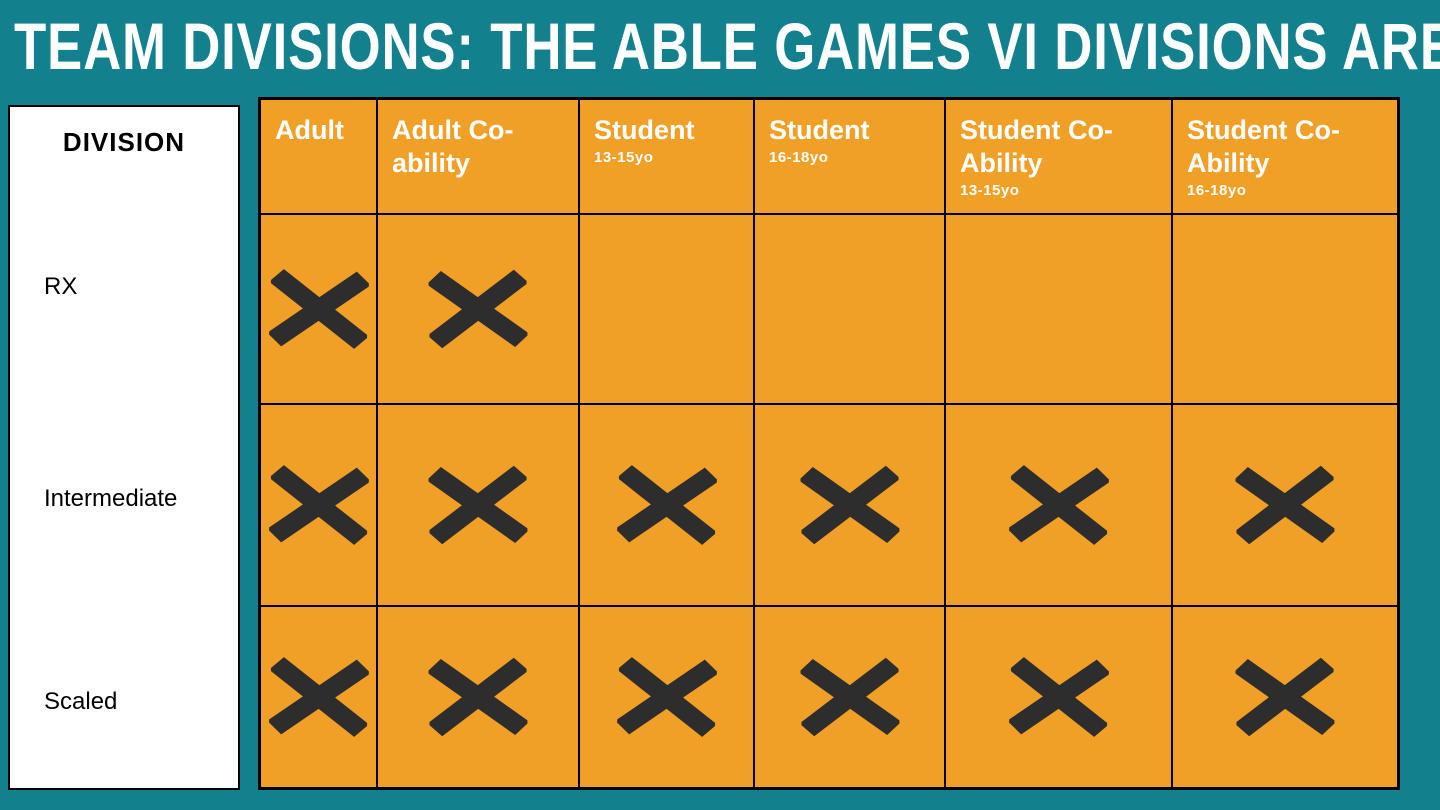 Image resolution: width=1440 pixels, height=810 pixels. I want to click on column-header-student-coability-13-15: Student Co-Ability 13-15yo, so click(1058, 156).